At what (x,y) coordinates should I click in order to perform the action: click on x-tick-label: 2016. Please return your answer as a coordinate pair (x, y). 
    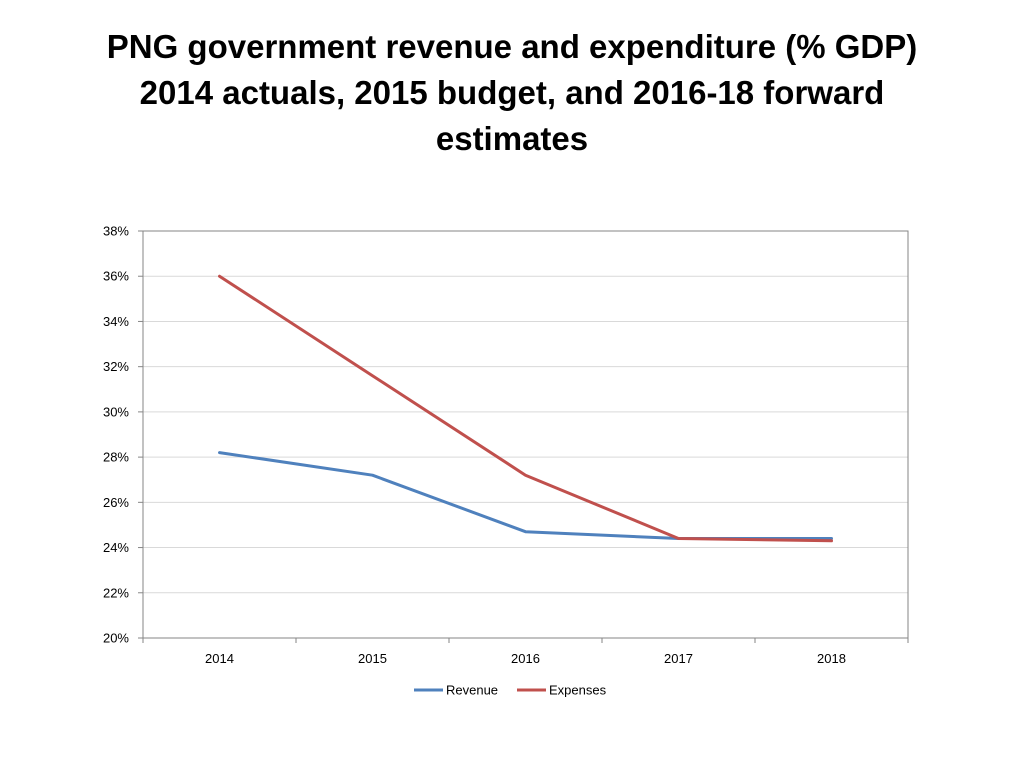
    Looking at the image, I should click on (525, 658).